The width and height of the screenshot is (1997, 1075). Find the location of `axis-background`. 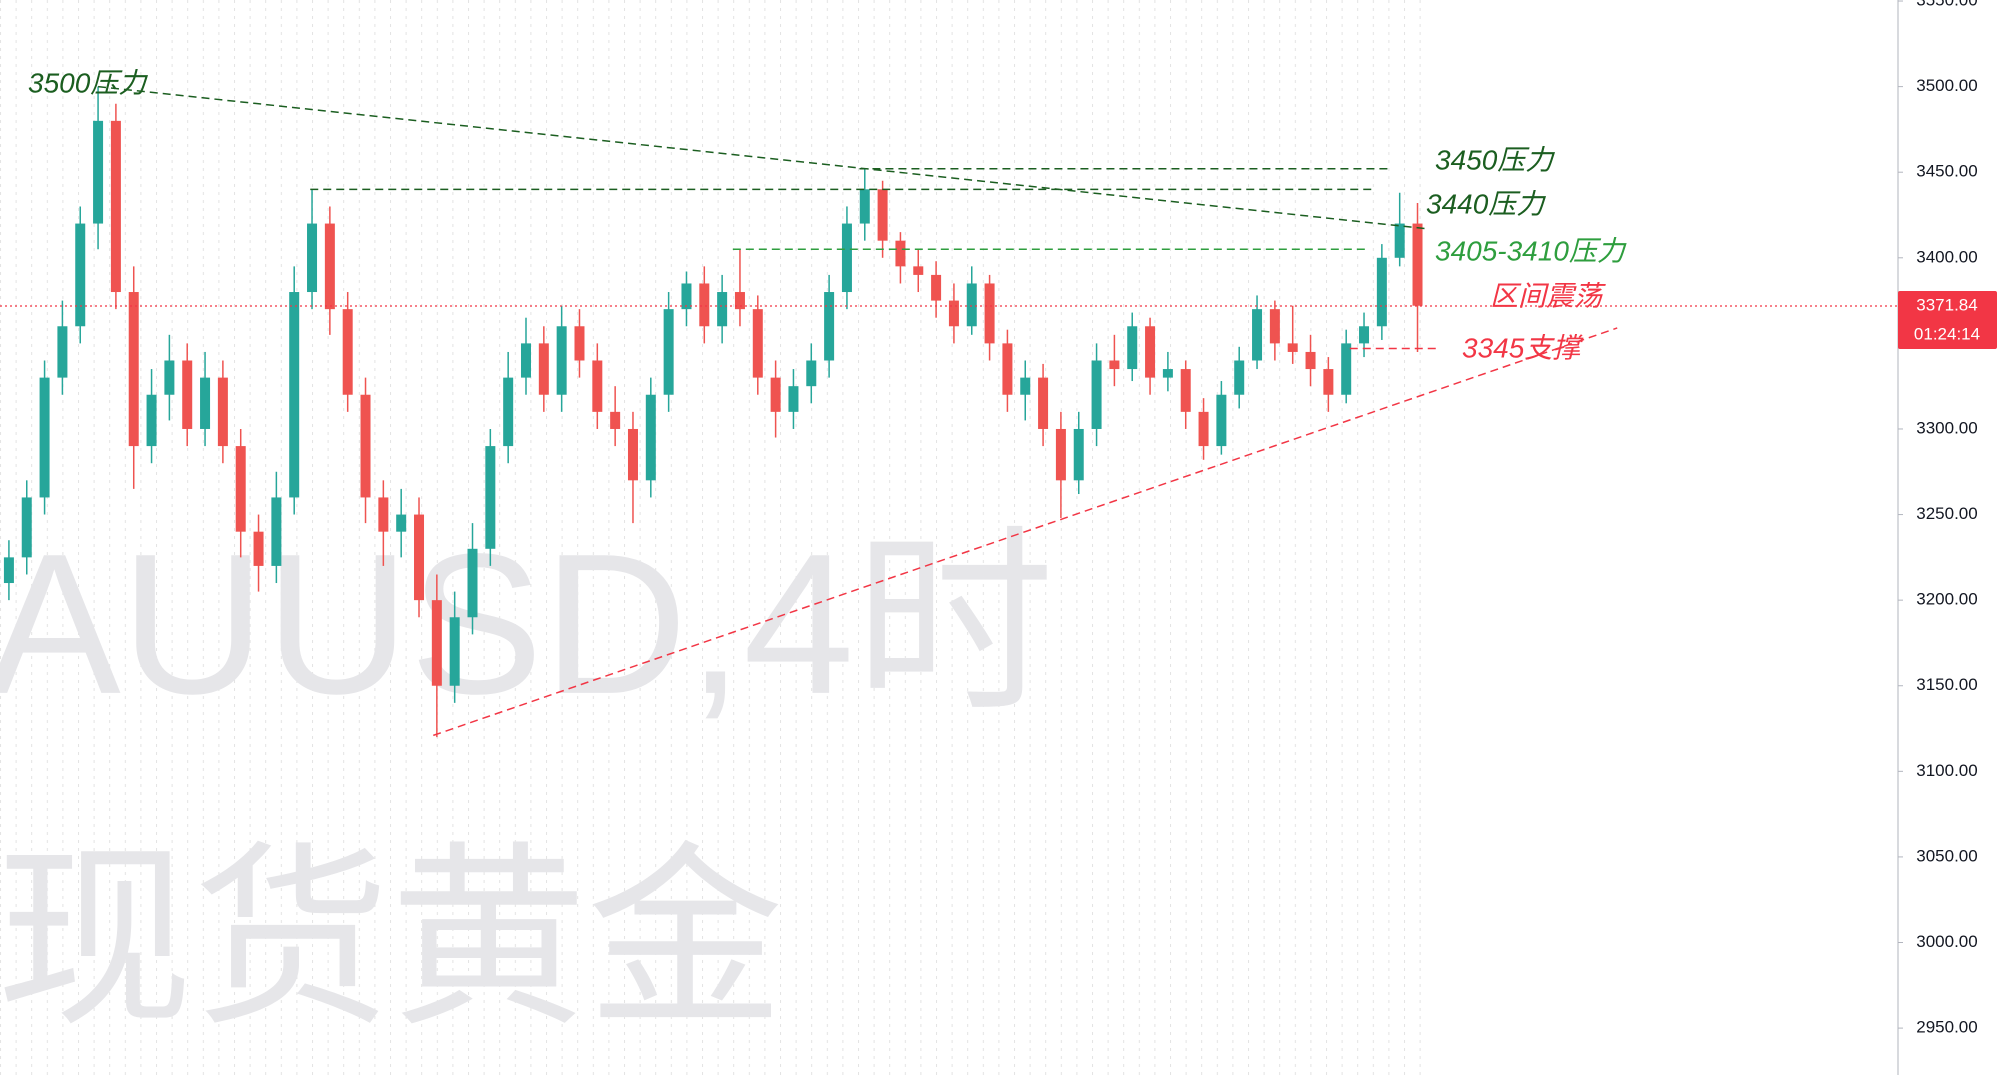

axis-background is located at coordinates (1947, 537).